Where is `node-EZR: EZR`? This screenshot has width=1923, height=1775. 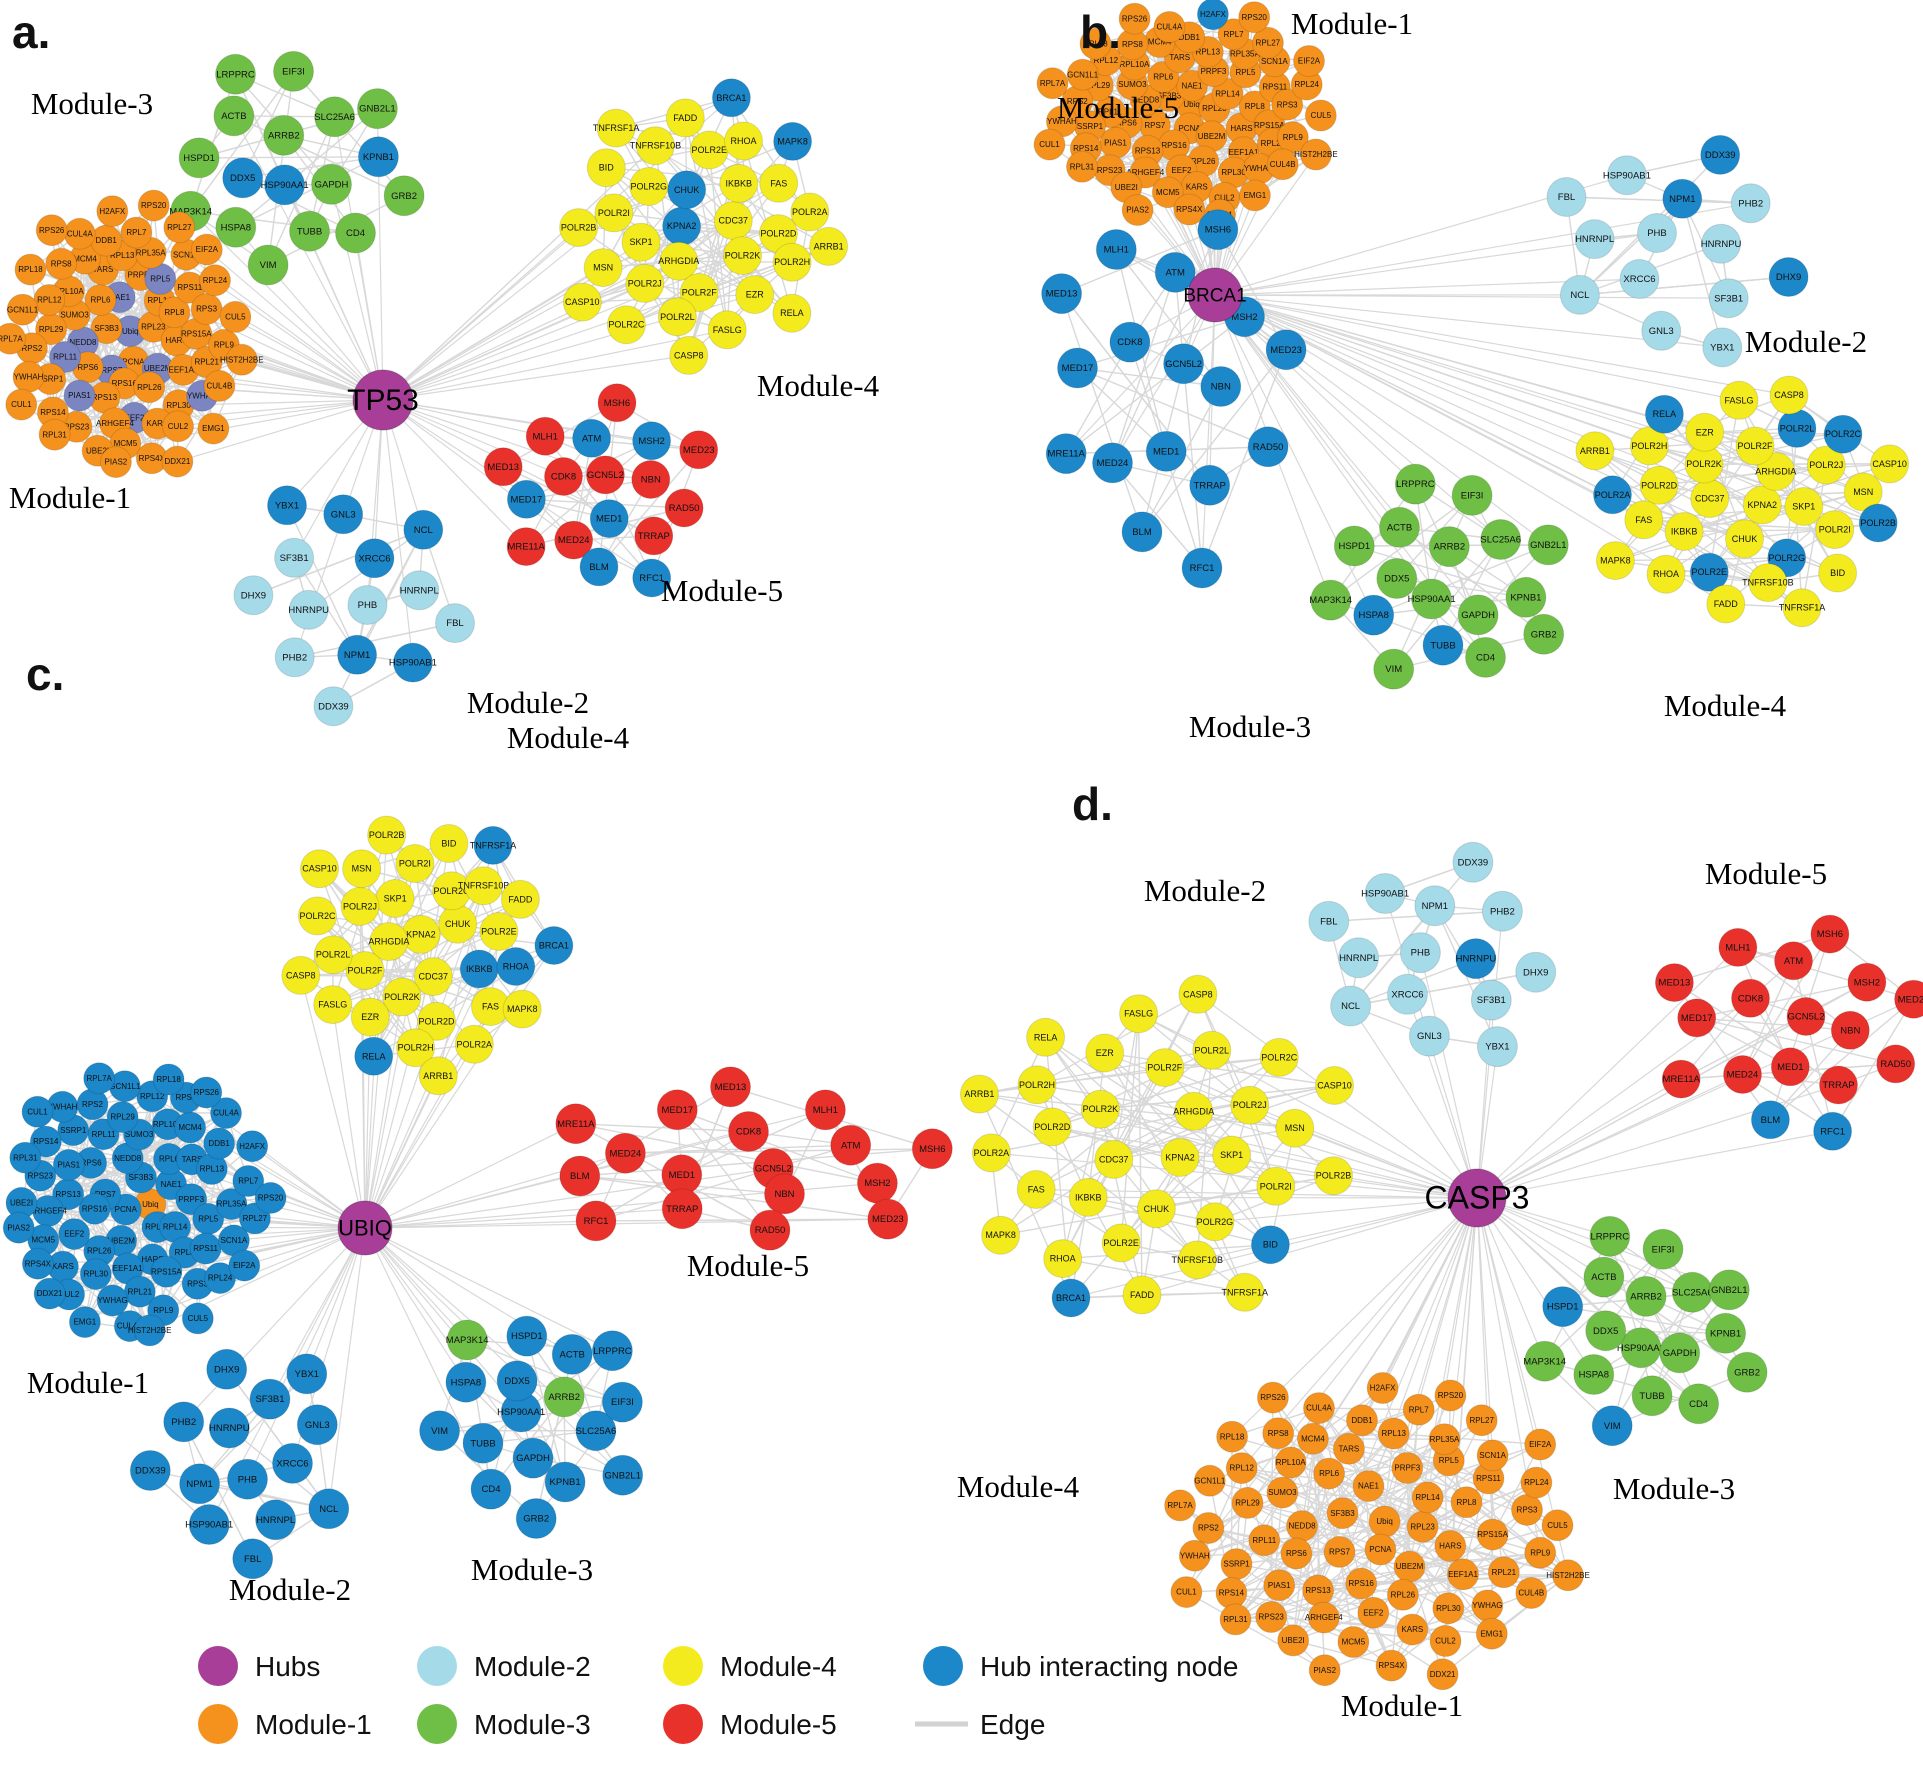
node-EZR: EZR is located at coordinates (1105, 1053).